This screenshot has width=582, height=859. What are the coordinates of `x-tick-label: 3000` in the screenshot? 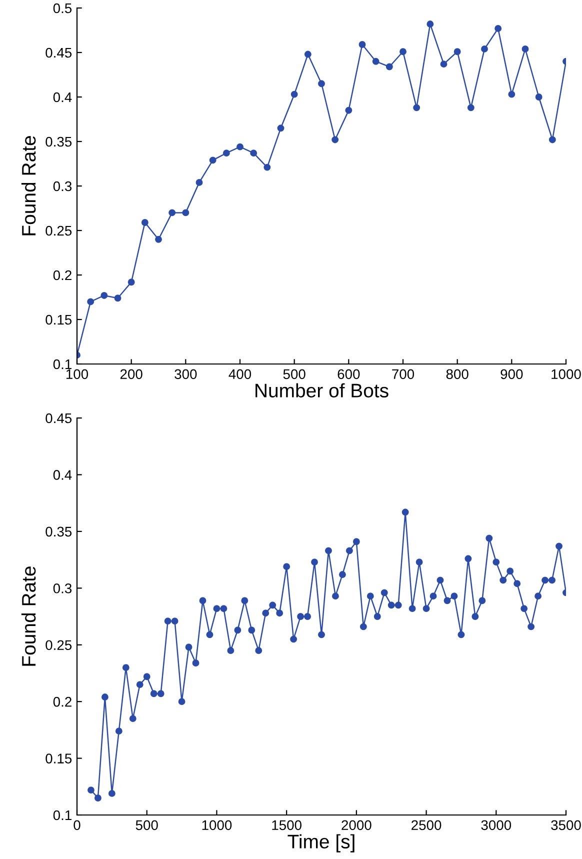 It's located at (496, 825).